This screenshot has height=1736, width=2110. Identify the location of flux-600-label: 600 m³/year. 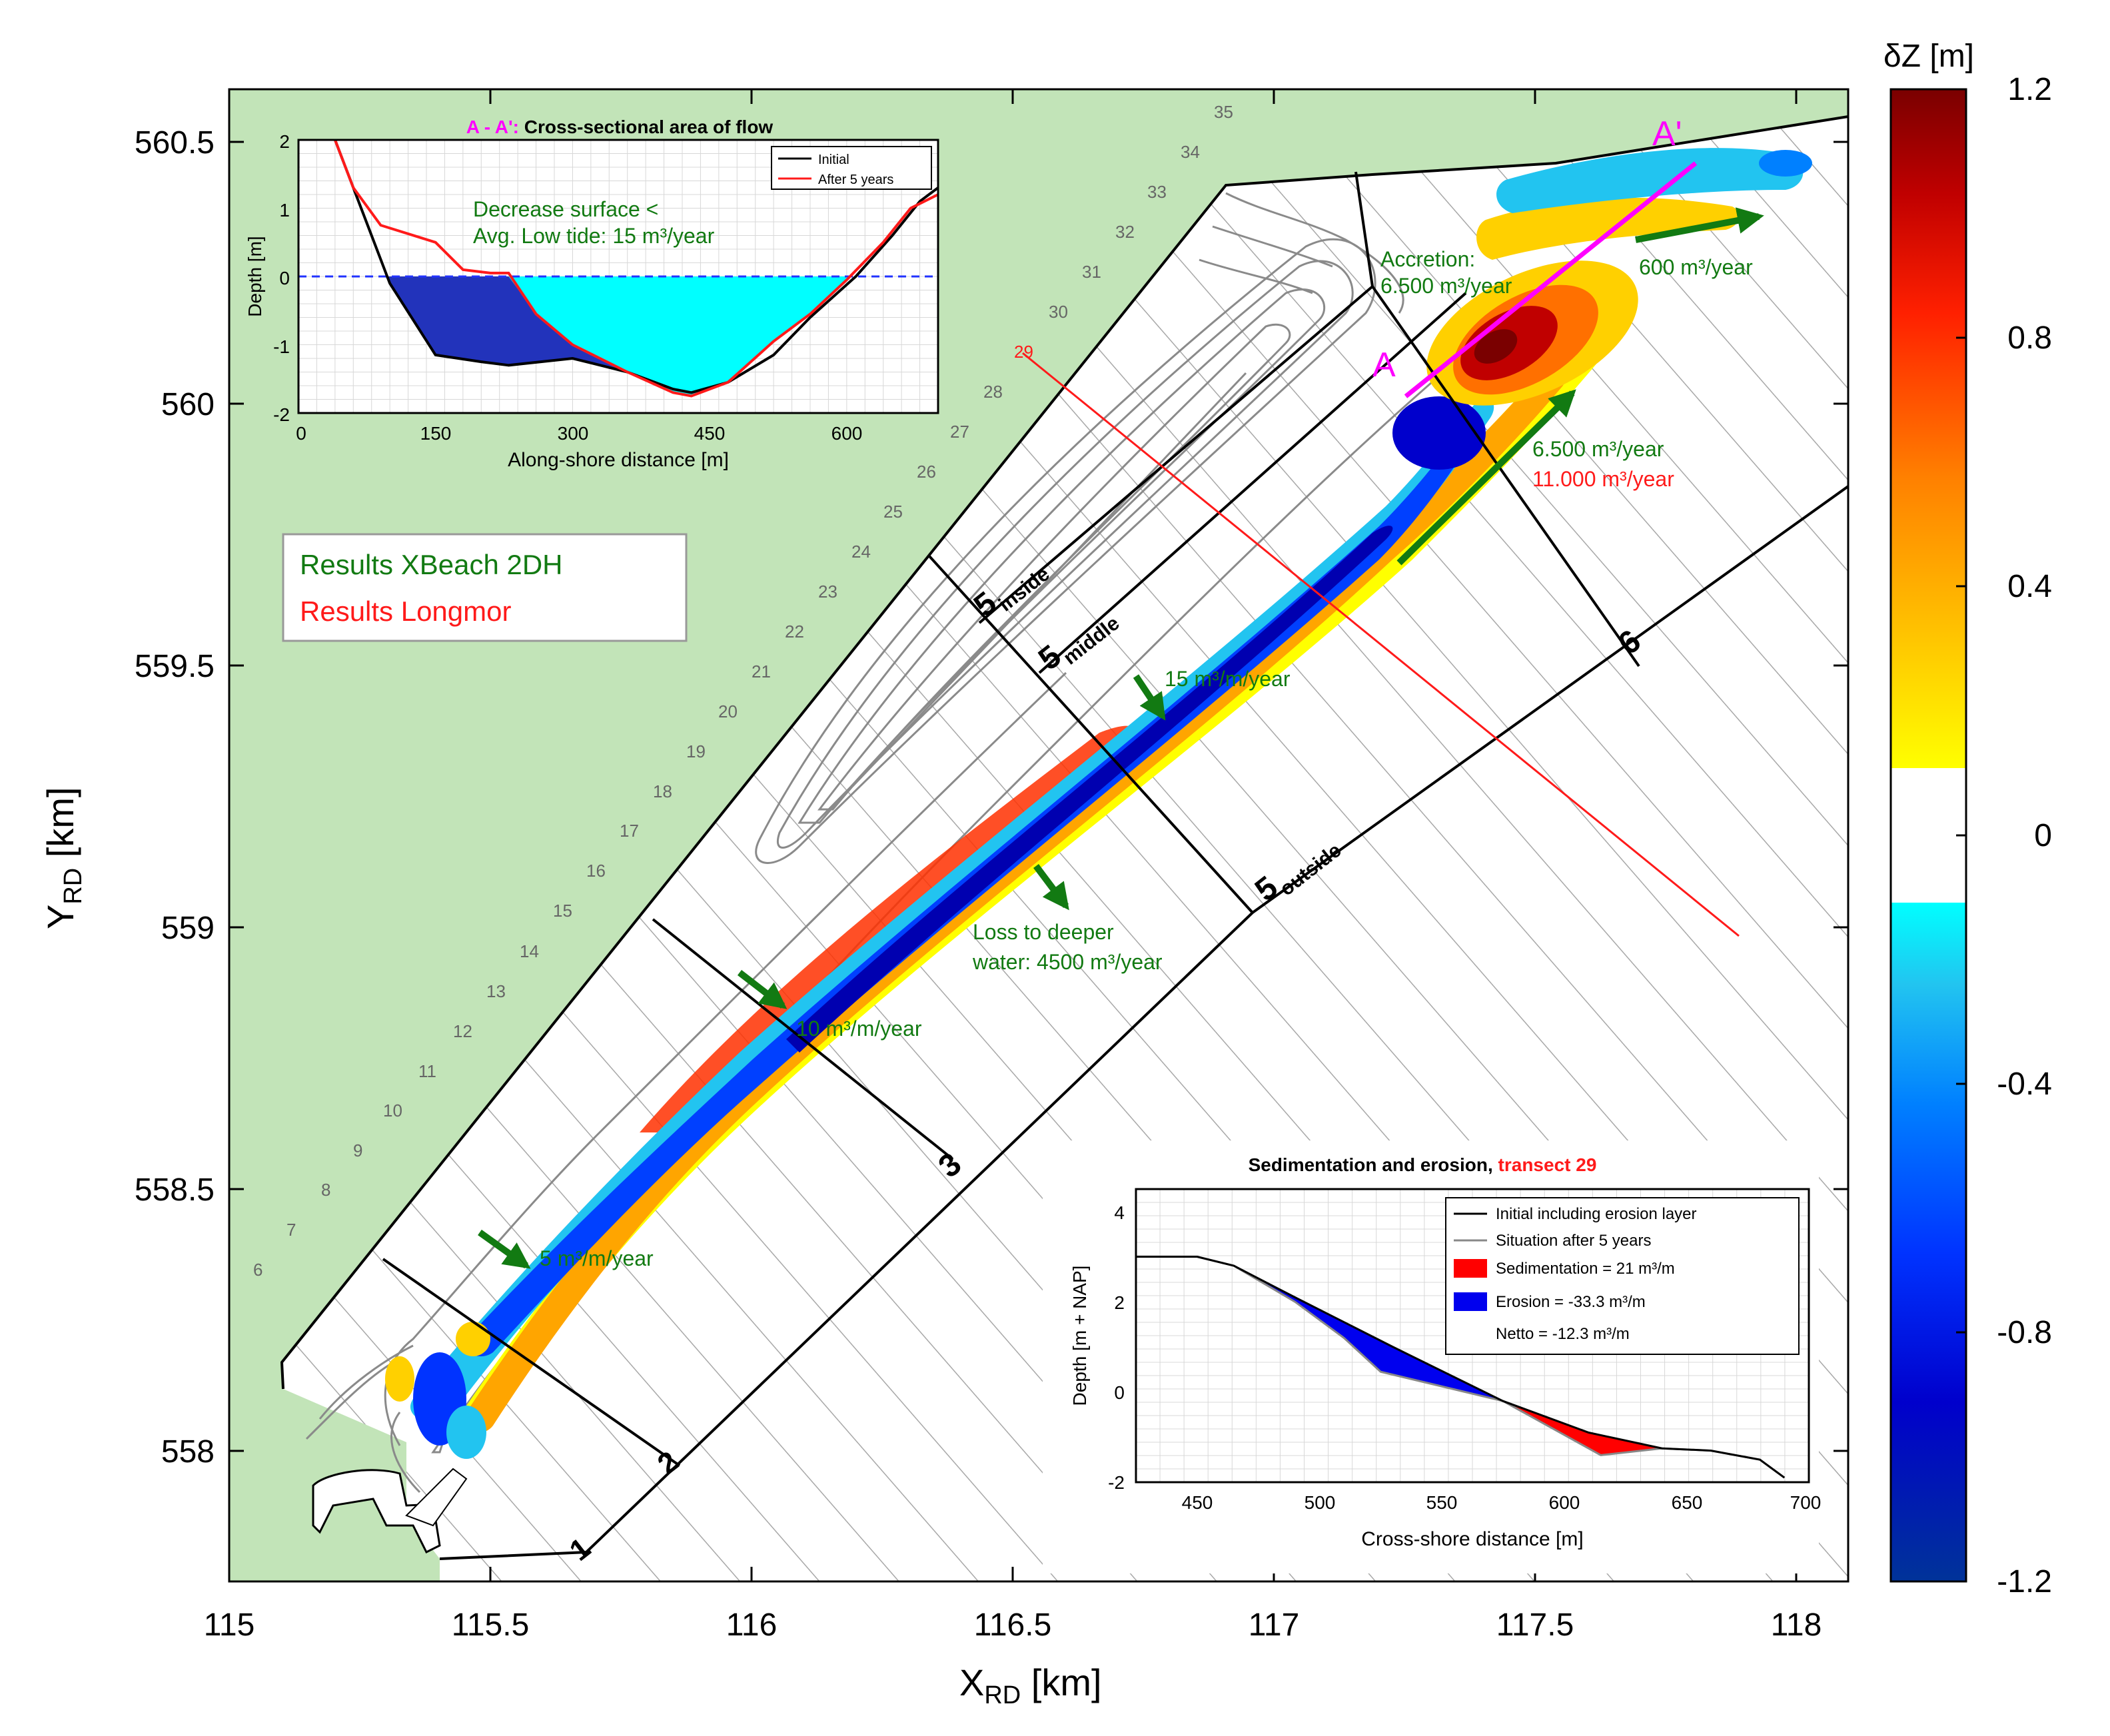
(1696, 267).